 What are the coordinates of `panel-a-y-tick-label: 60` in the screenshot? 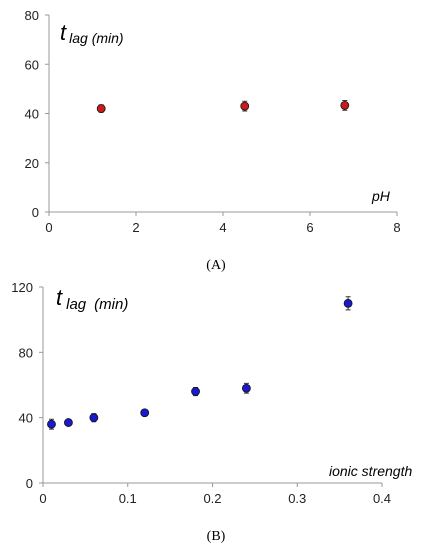 It's located at (32, 64).